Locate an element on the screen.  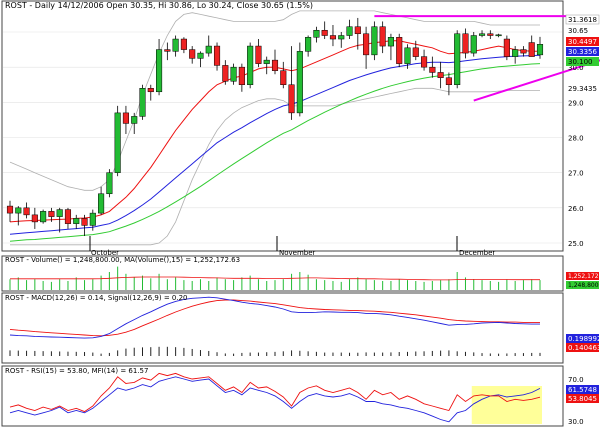
label-box-ma-red is located at coordinates (582, 41).